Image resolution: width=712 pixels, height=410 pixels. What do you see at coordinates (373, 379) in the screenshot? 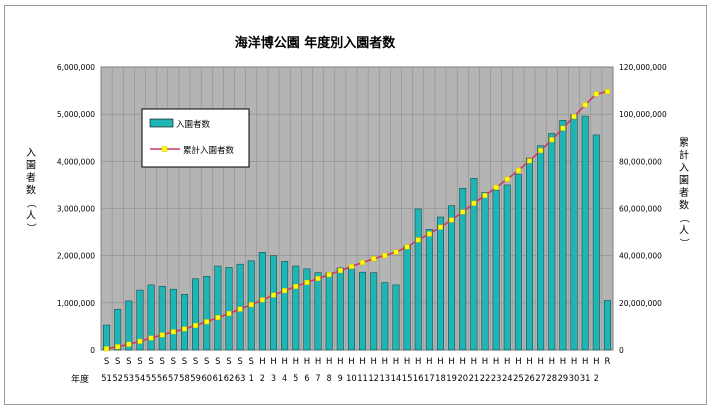
I see `x-tick-year: 12` at bounding box center [373, 379].